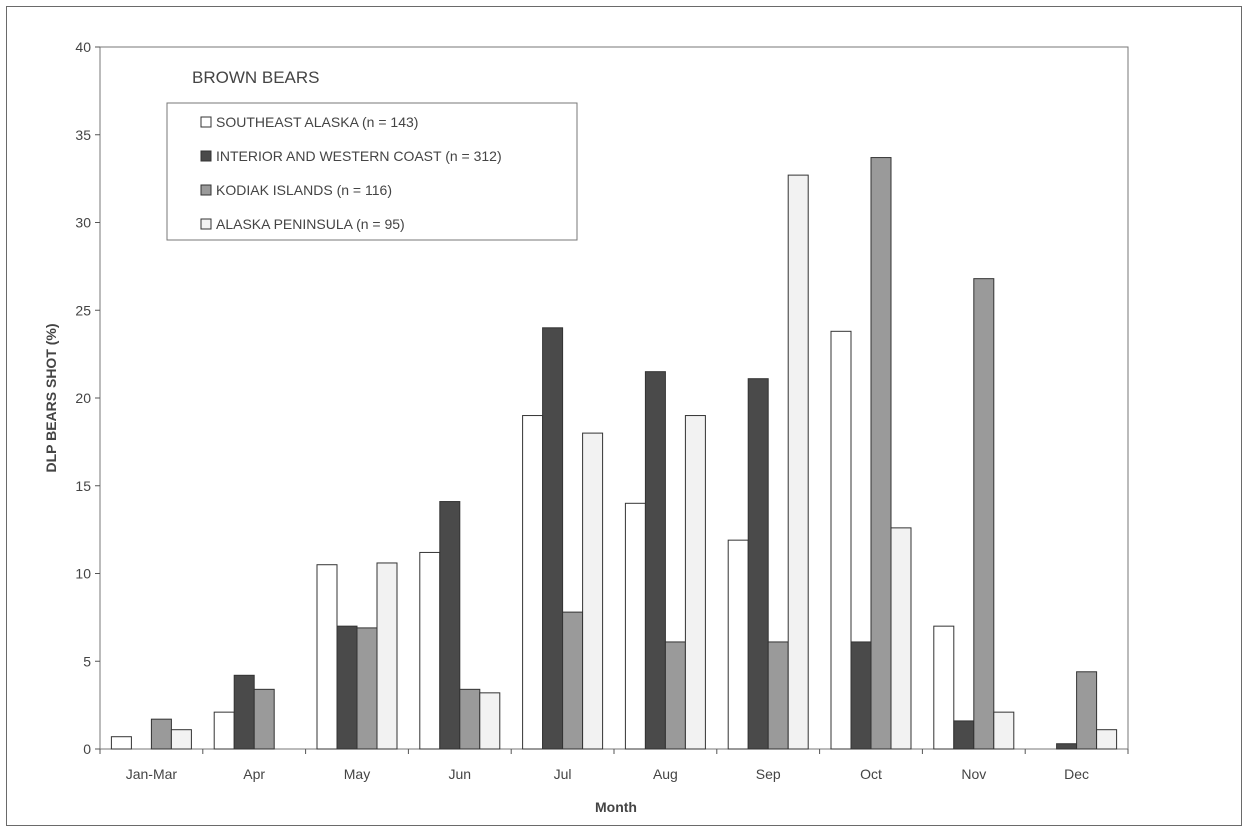 The width and height of the screenshot is (1248, 826). Describe the element at coordinates (83, 47) in the screenshot. I see `y-tick-label: 40` at that location.